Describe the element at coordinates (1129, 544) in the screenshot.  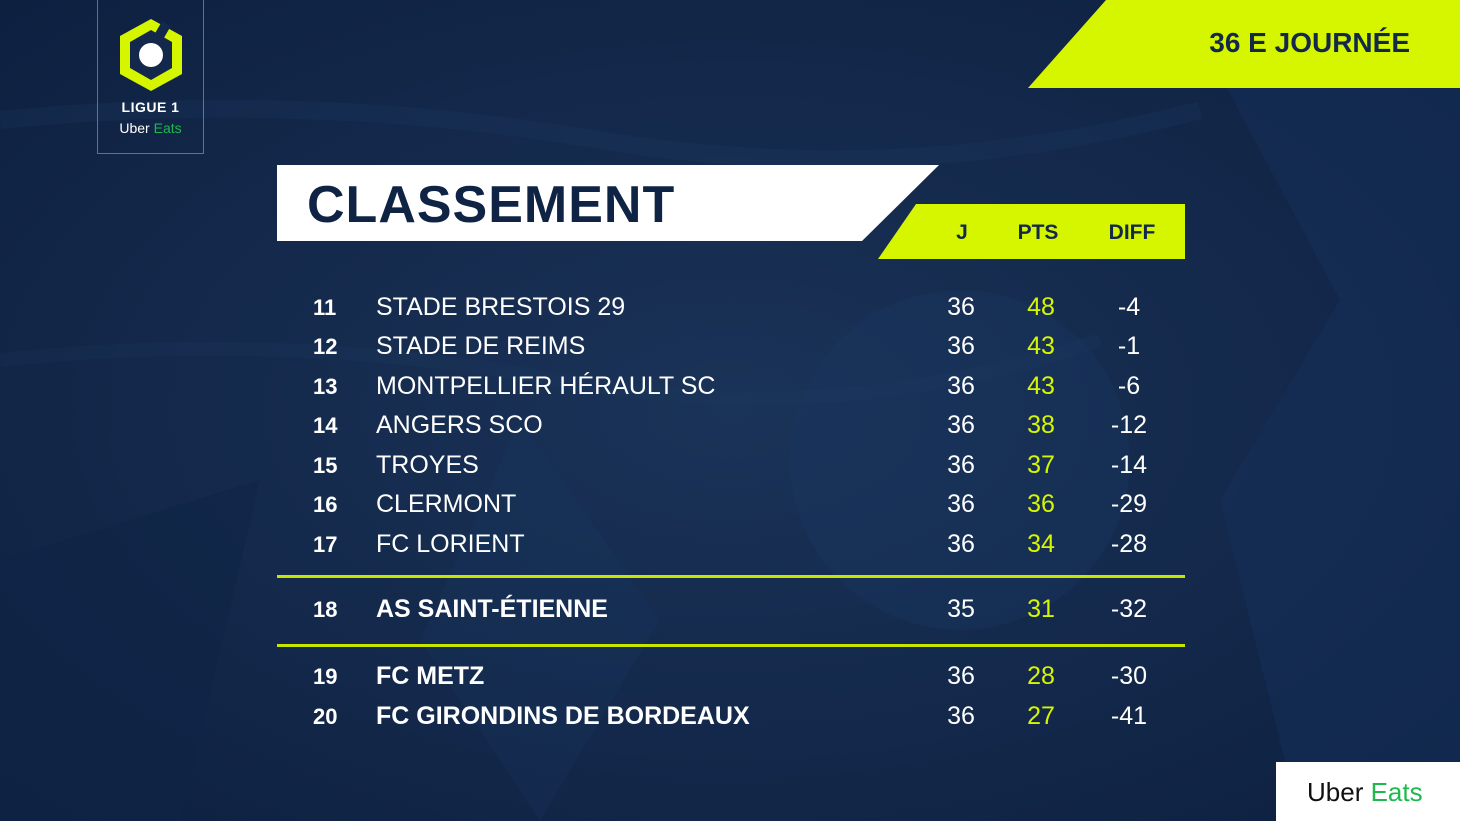
I see `row-diff: -28` at that location.